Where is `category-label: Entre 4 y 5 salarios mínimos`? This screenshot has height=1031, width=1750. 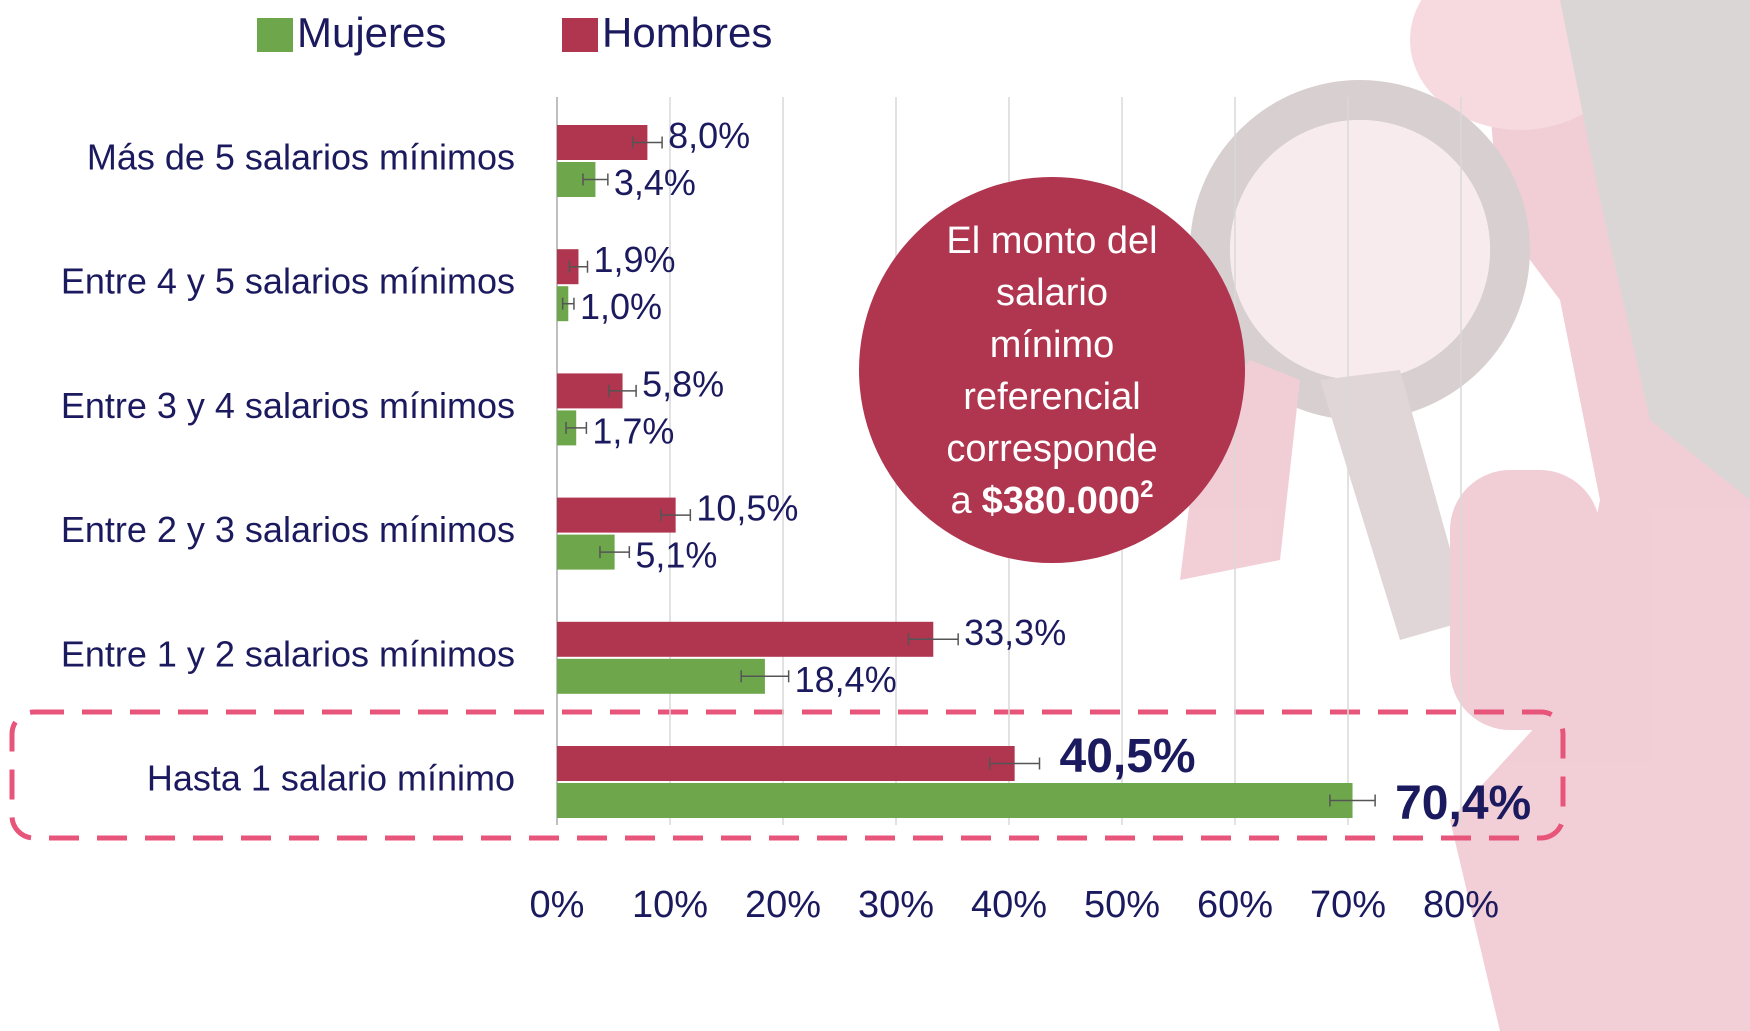 category-label: Entre 4 y 5 salarios mínimos is located at coordinates (288, 281).